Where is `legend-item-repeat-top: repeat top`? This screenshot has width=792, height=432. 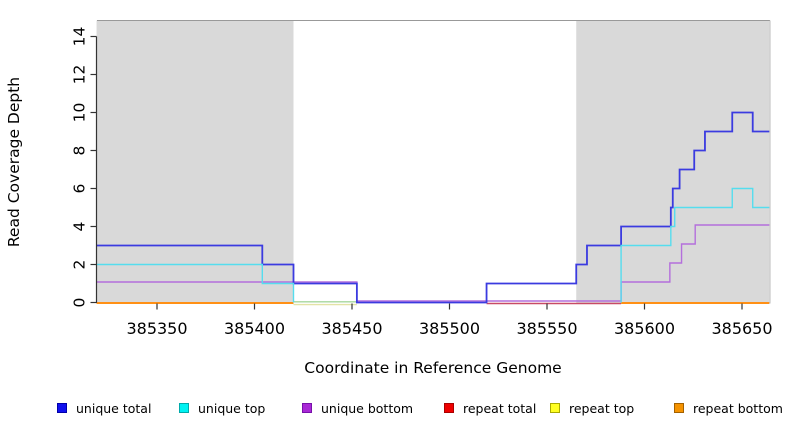
legend-item-repeat-top: repeat top is located at coordinates (592, 408).